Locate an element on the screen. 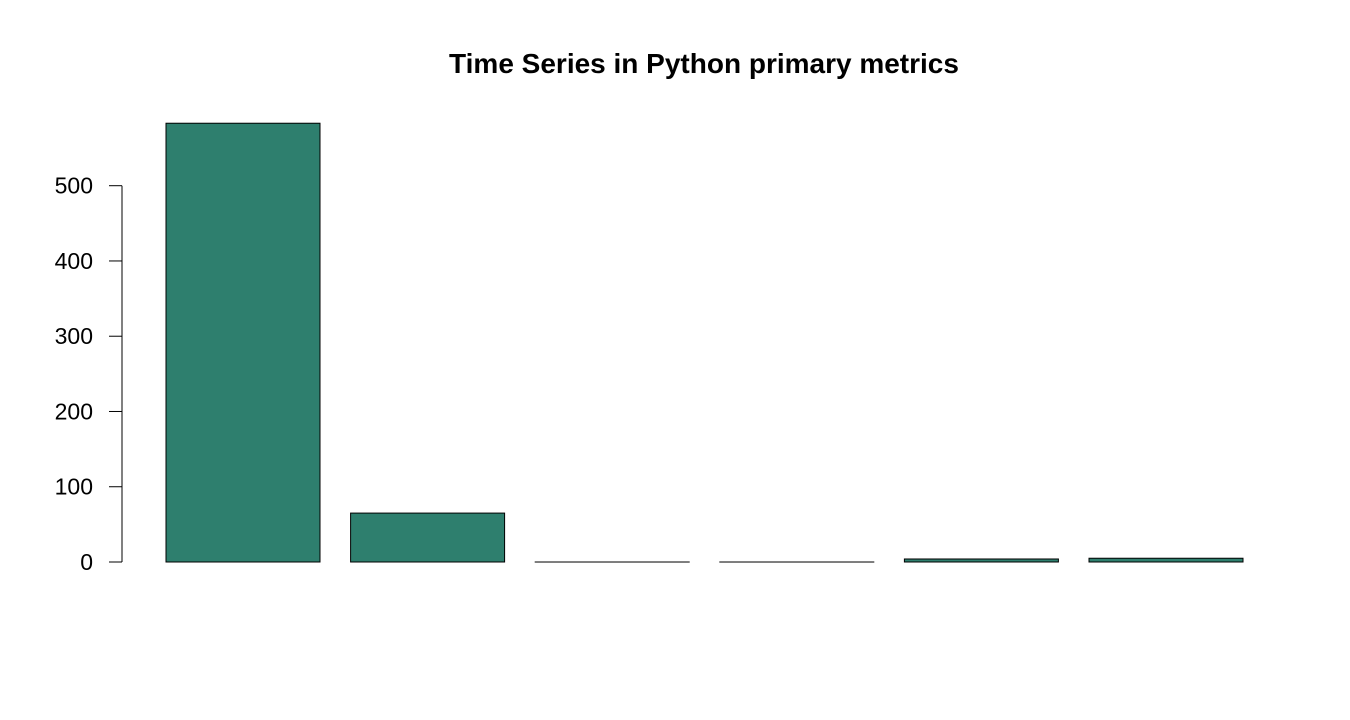 The width and height of the screenshot is (1350, 720). y-tick-label: 100 is located at coordinates (74, 487).